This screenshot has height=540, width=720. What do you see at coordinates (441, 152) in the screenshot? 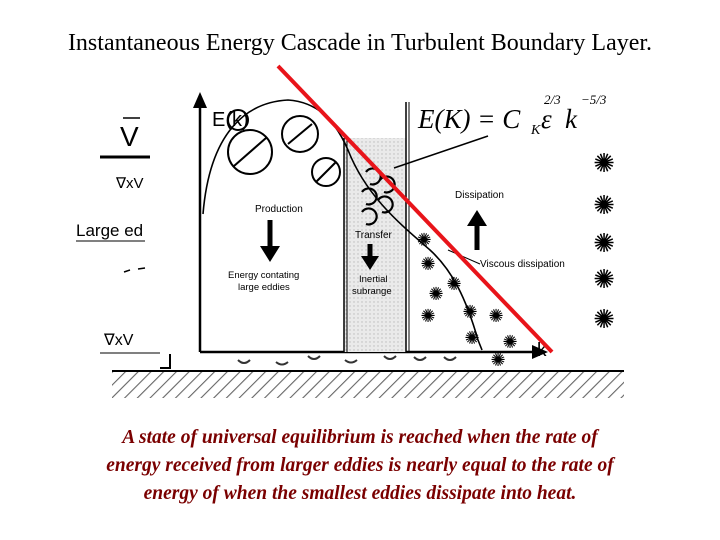
I see `equation-pointer` at bounding box center [441, 152].